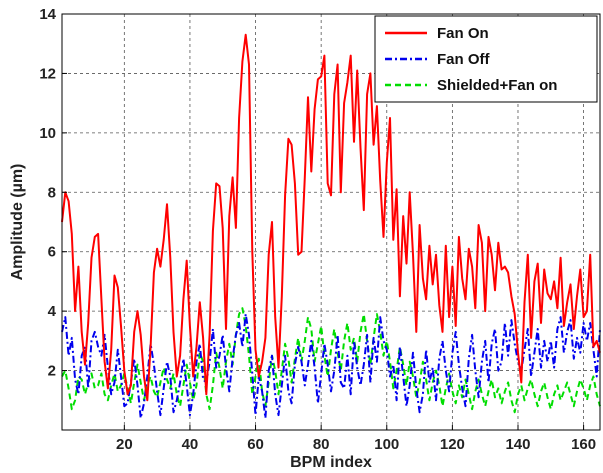  I want to click on y-tick-label: 2, so click(52, 371).